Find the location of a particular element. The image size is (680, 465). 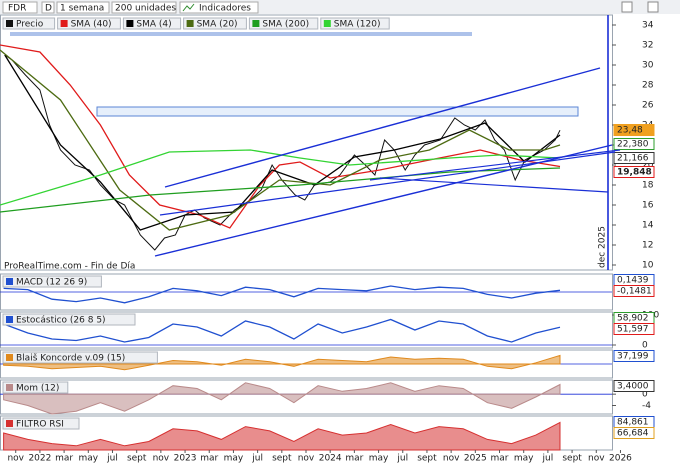

x-tick-label: 2023 is located at coordinates (185, 459).